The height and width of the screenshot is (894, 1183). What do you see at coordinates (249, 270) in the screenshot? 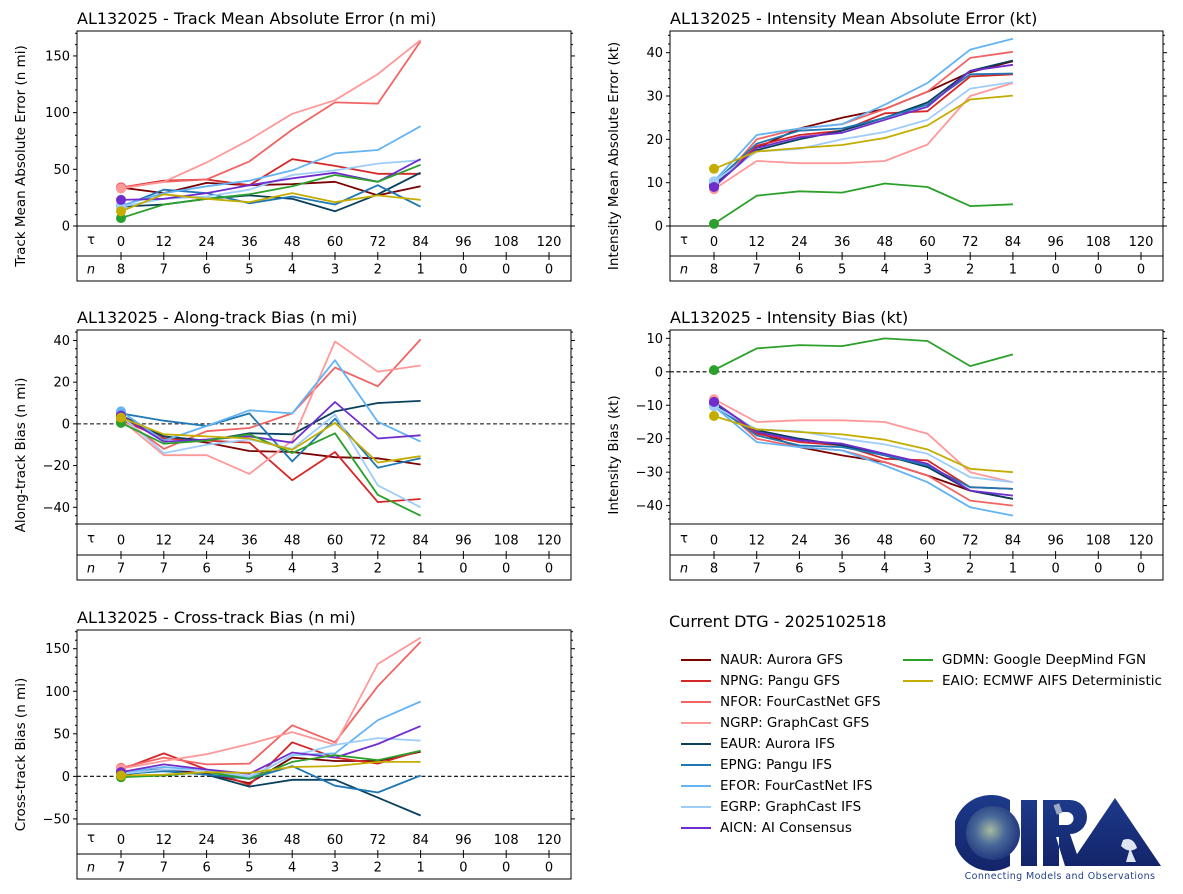
I see `n-count-label: 5` at bounding box center [249, 270].